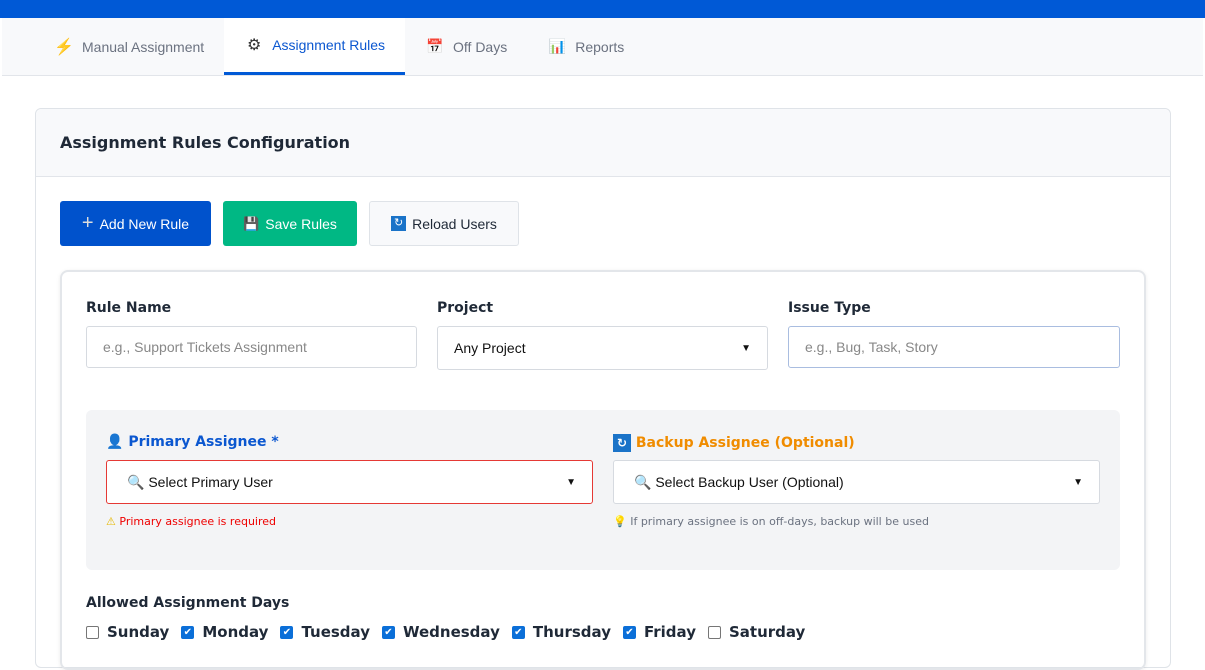 The image size is (1205, 670). Describe the element at coordinates (669, 632) in the screenshot. I see `day-label: Friday` at that location.